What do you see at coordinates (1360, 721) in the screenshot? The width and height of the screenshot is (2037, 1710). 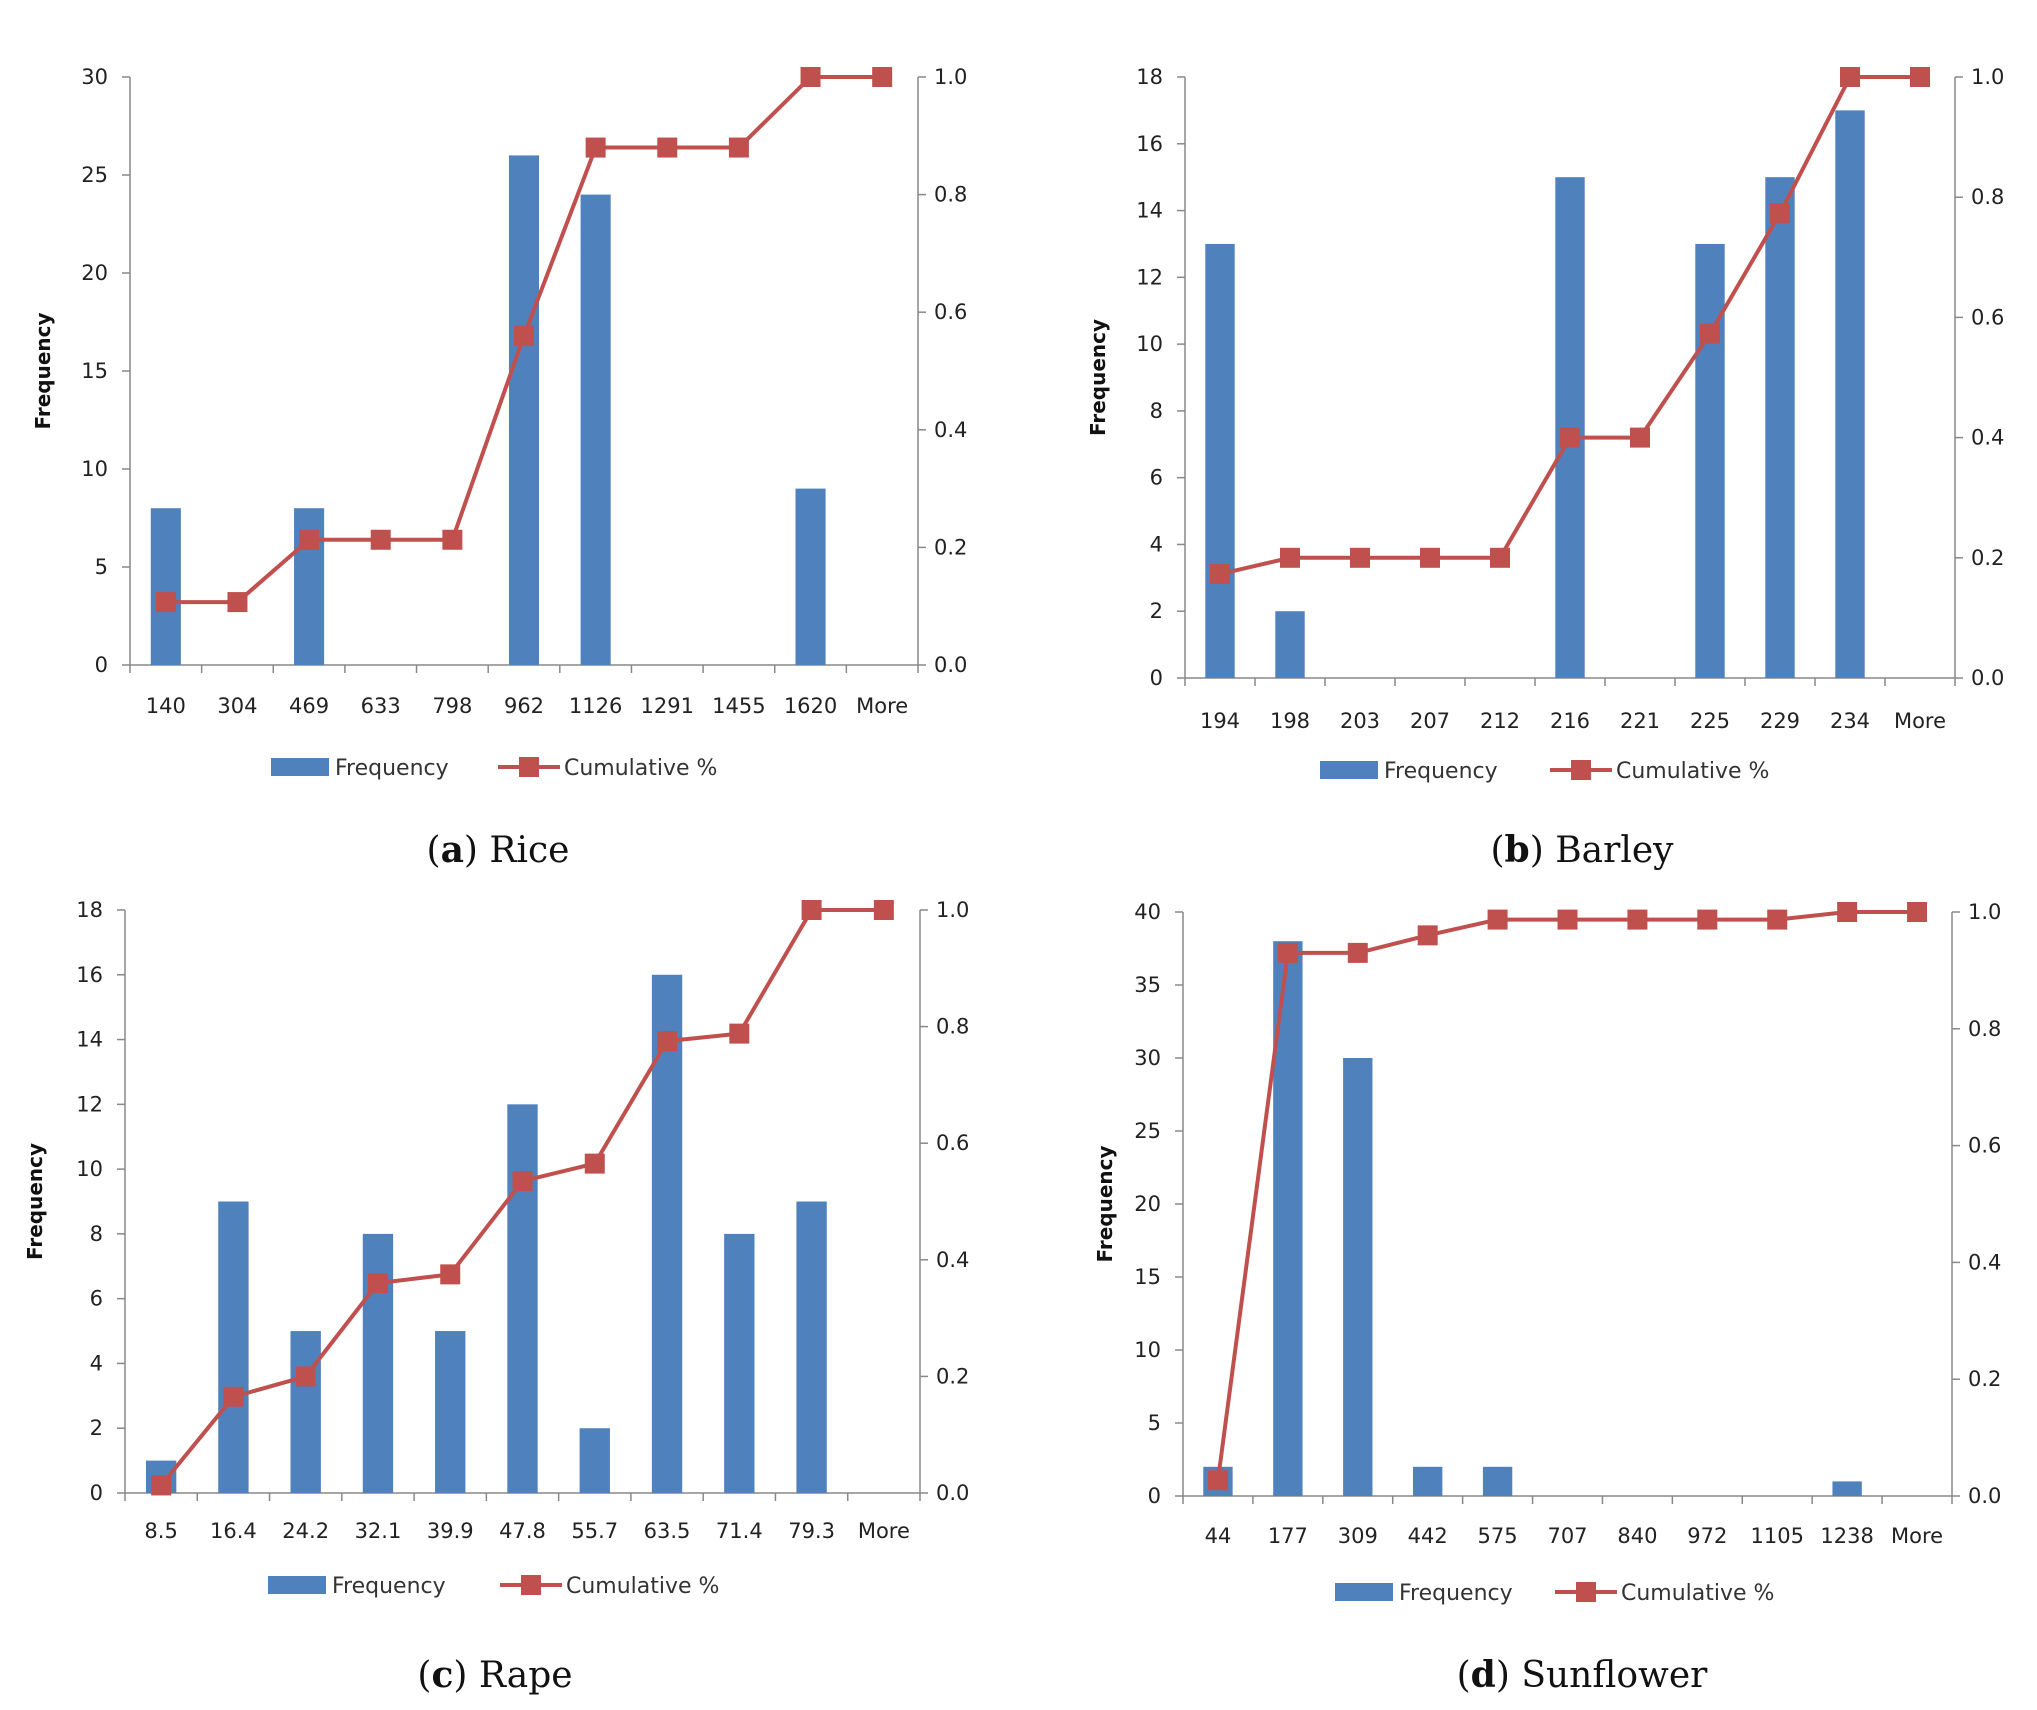 I see `x-tick-label: 203` at bounding box center [1360, 721].